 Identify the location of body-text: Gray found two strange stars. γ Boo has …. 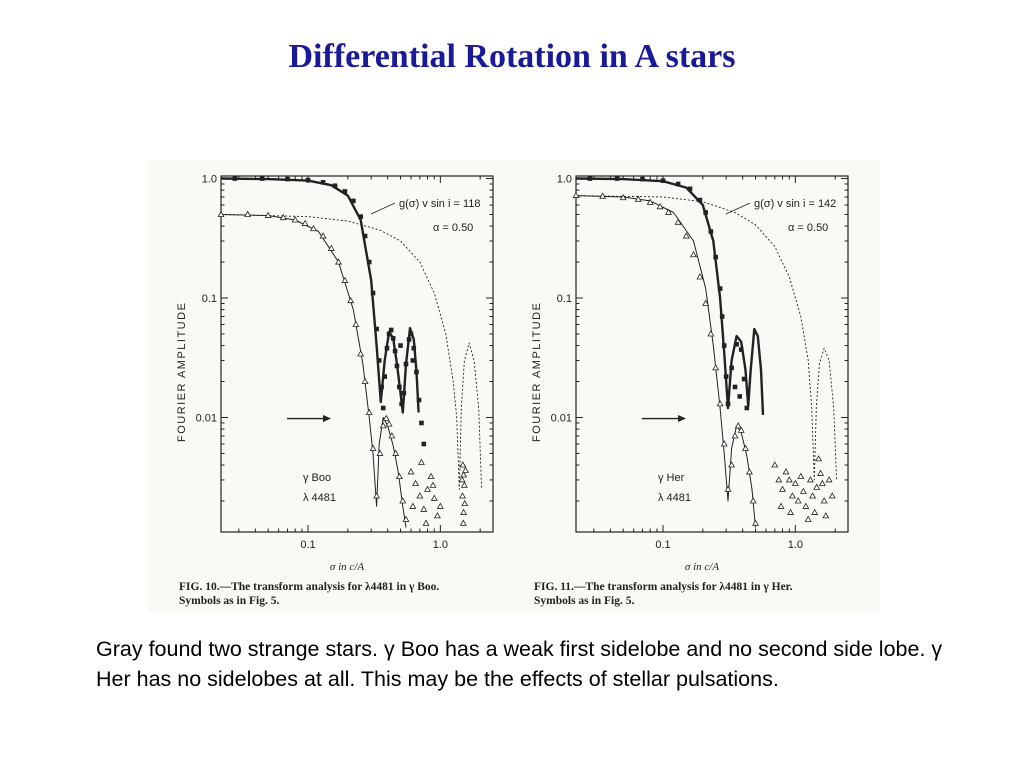
(519, 664).